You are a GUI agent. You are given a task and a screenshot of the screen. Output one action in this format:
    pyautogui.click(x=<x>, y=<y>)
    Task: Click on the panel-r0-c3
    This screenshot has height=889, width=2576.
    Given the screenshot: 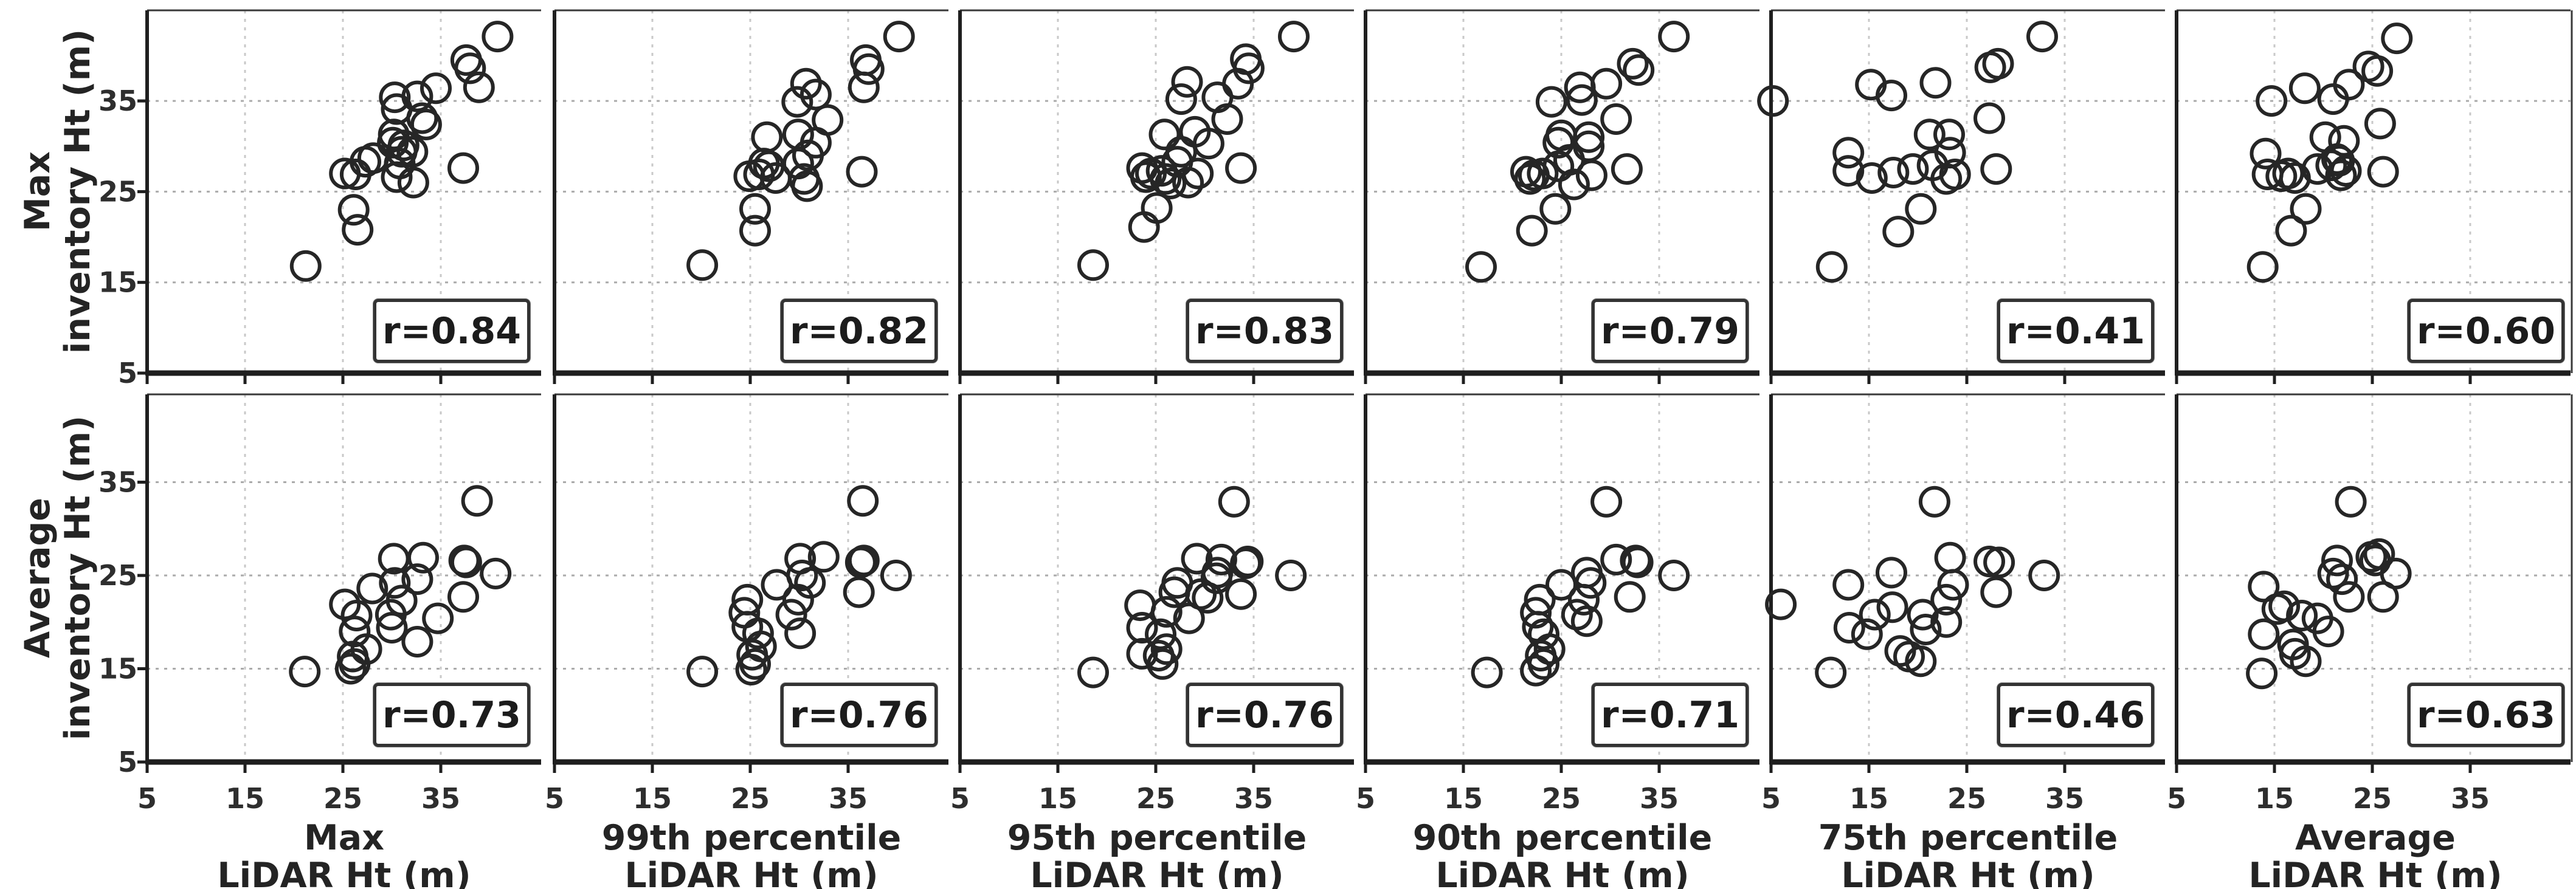 What is the action you would take?
    pyautogui.click(x=1561, y=196)
    